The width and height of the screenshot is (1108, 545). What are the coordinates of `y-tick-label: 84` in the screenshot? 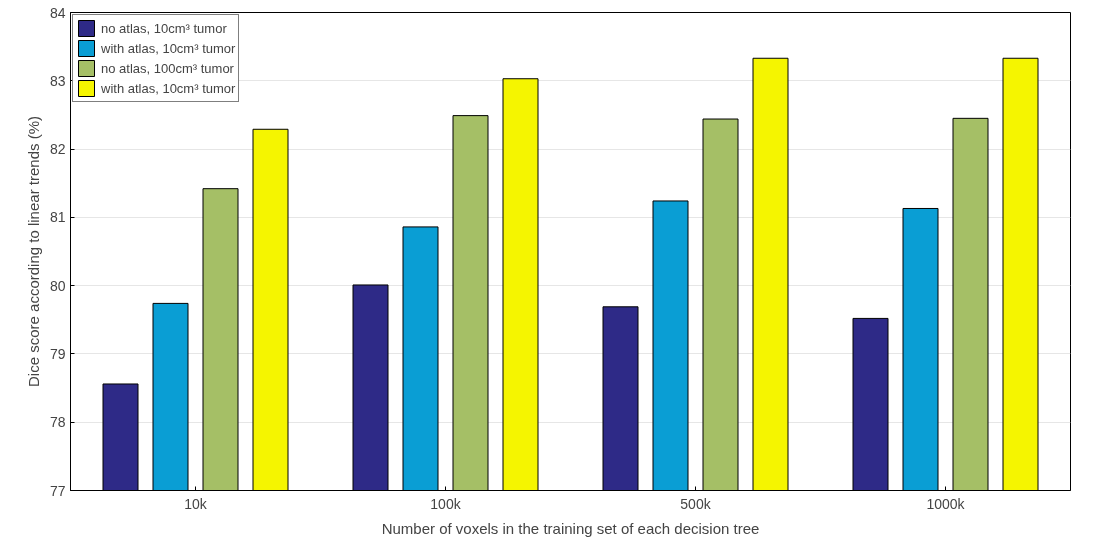 It's located at (57, 12).